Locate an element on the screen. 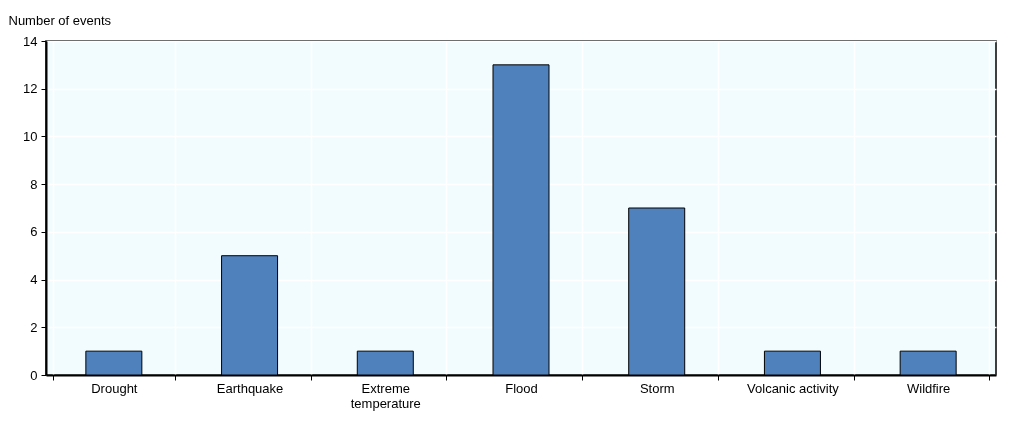  y-tick-label: 6 is located at coordinates (34, 232).